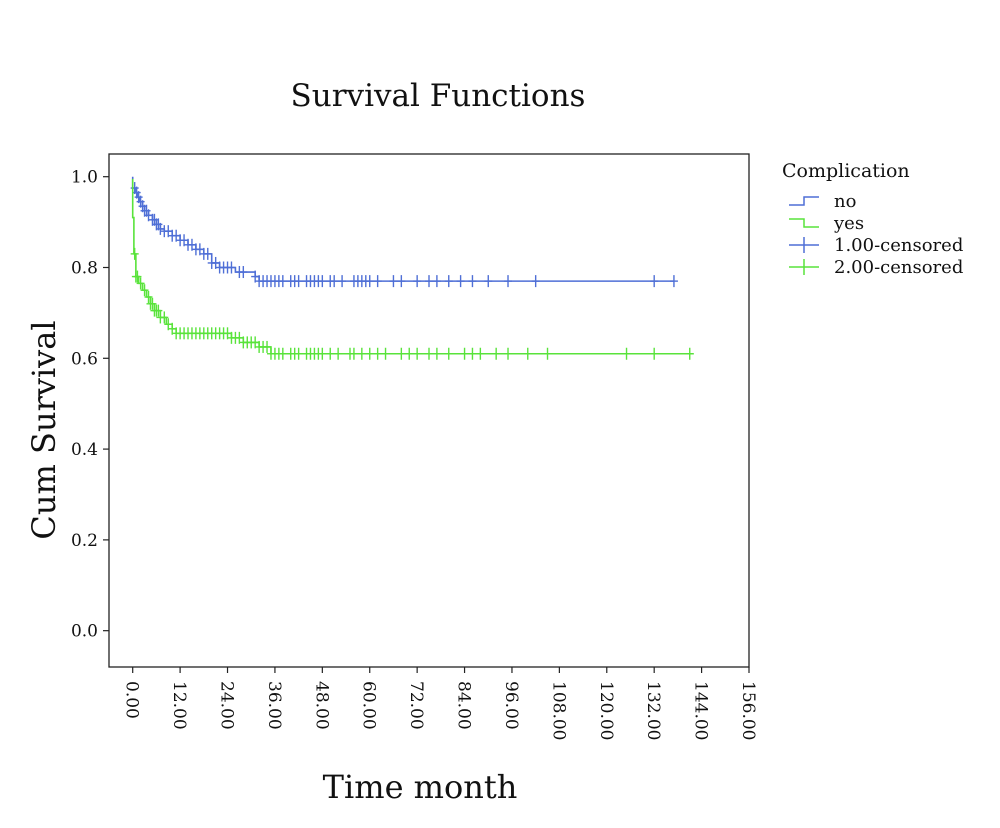 The width and height of the screenshot is (1000, 828). What do you see at coordinates (84, 268) in the screenshot?
I see `y-tick-label: 0.8` at bounding box center [84, 268].